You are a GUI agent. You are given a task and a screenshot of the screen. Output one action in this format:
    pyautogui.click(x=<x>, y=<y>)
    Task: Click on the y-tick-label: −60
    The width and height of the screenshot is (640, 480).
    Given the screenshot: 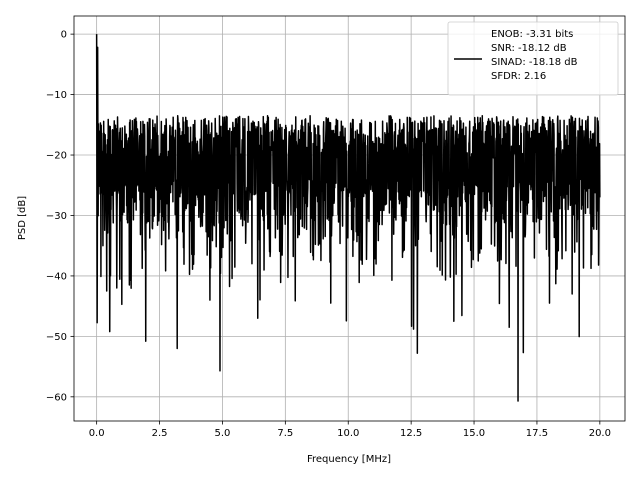 What is the action you would take?
    pyautogui.click(x=56, y=397)
    